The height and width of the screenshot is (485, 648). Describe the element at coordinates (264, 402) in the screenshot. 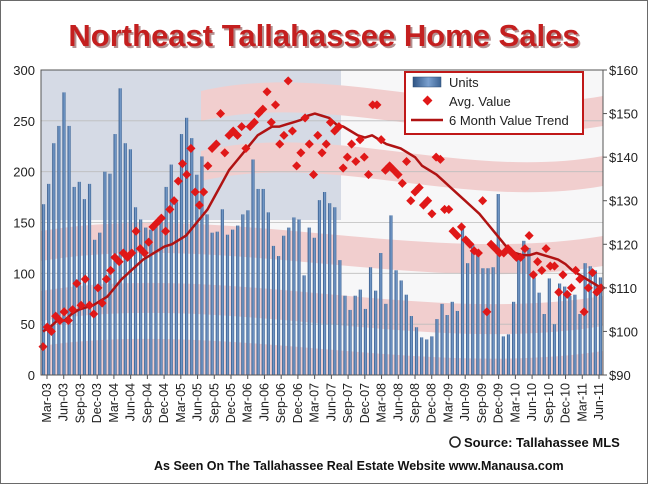

I see `x-tick-label: Jun-06` at that location.